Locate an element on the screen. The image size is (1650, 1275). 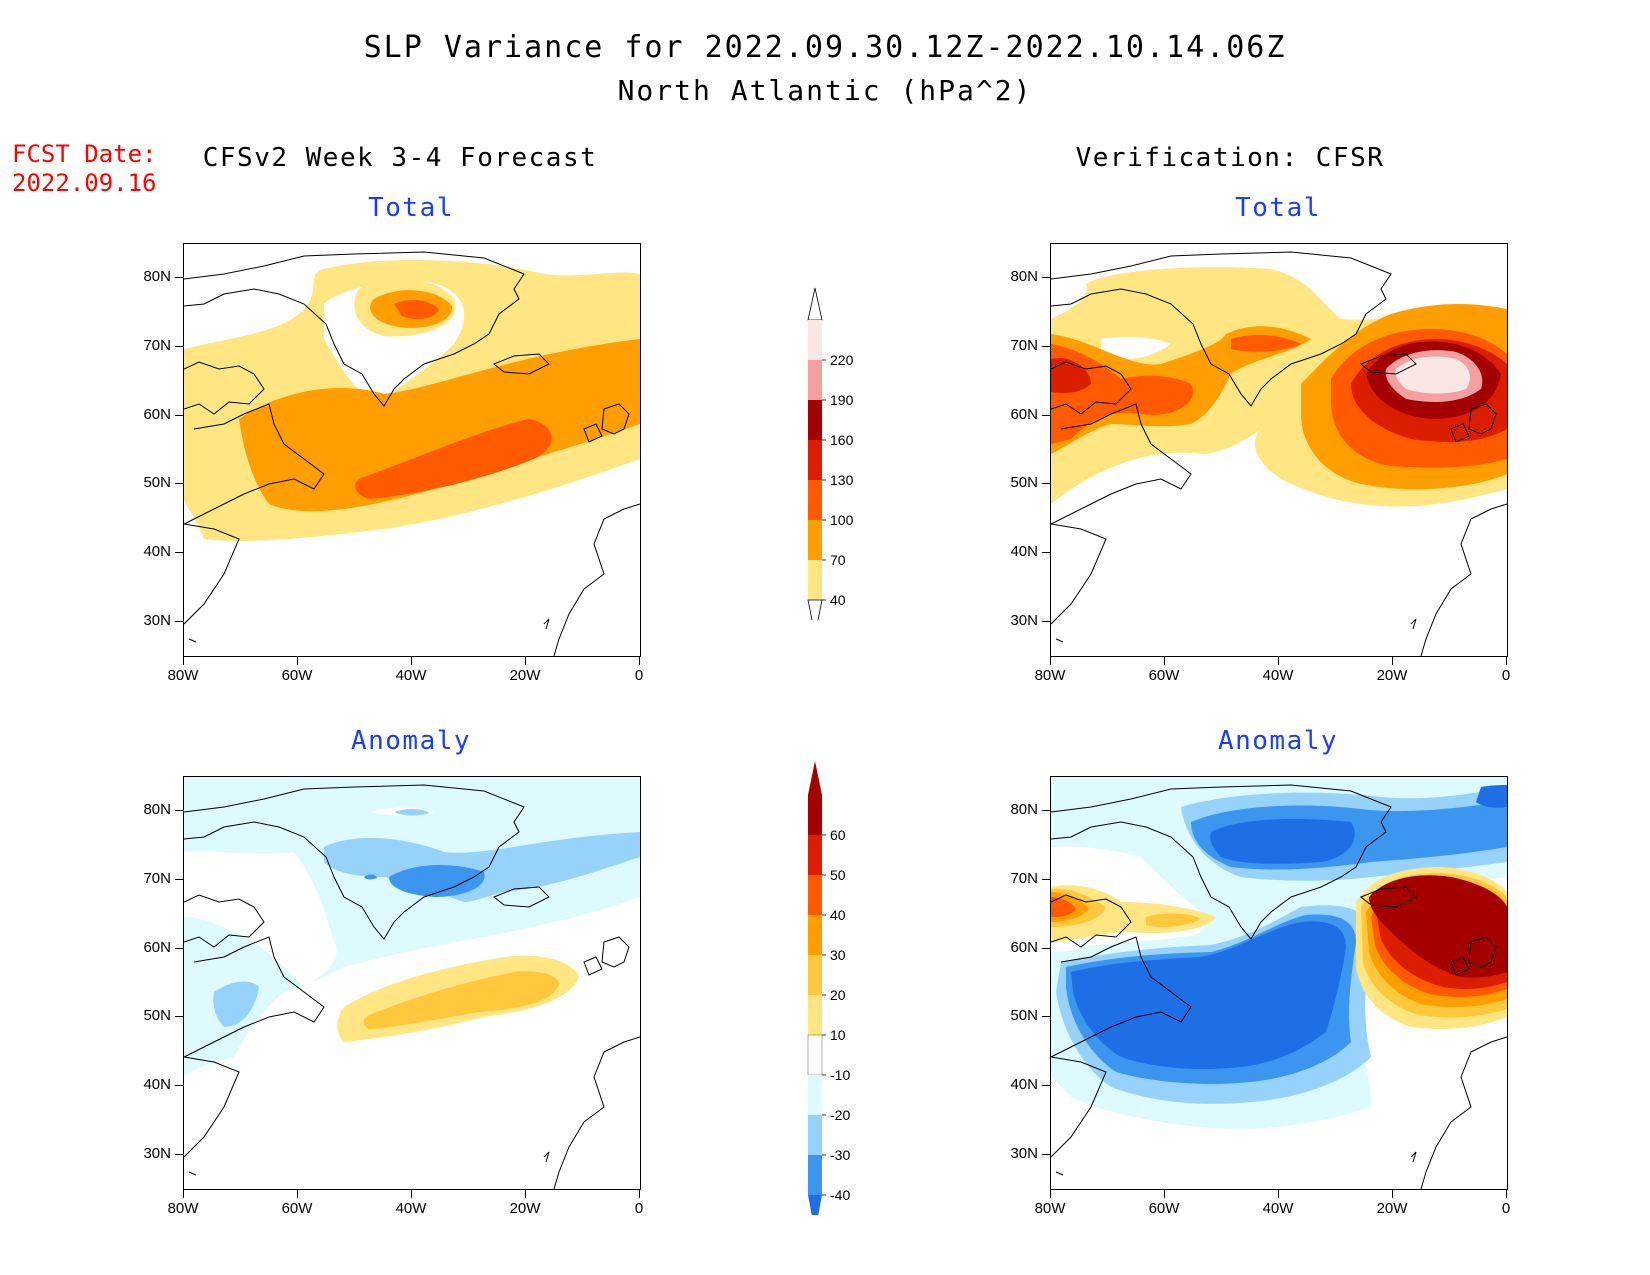
lat-label: 80N is located at coordinates (157, 277).